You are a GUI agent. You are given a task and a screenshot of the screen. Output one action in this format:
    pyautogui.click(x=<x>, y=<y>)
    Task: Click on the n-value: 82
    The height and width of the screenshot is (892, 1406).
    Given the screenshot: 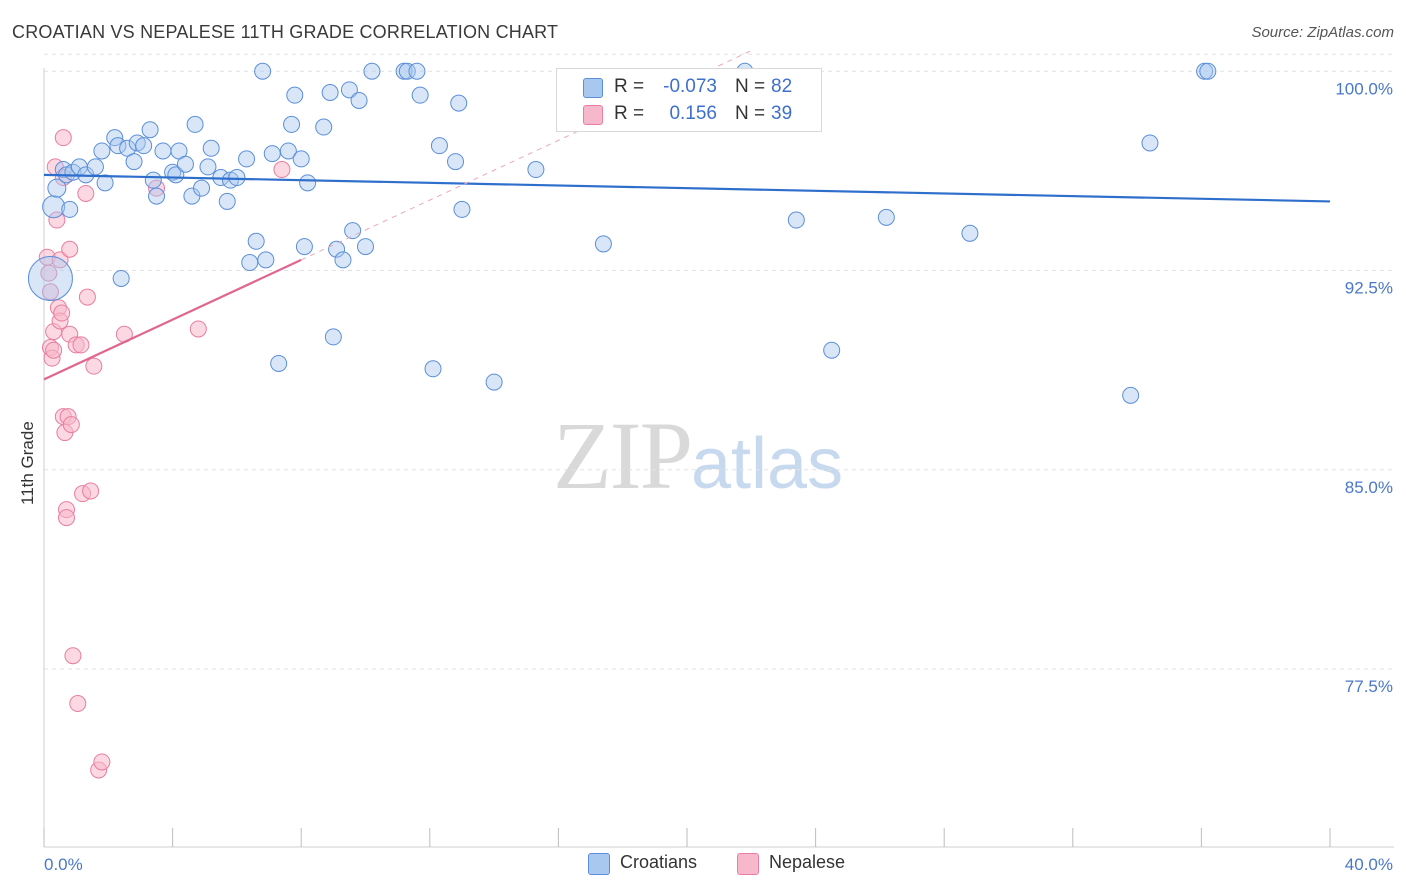 What is the action you would take?
    pyautogui.click(x=782, y=86)
    